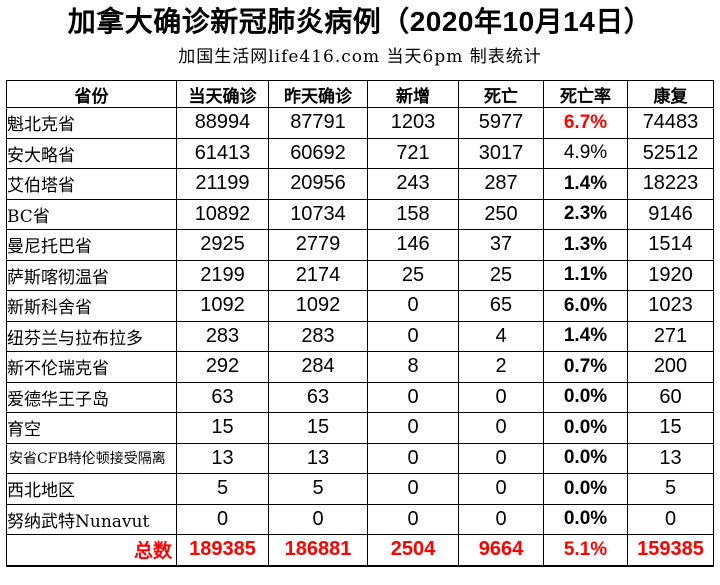 The image size is (720, 585). Describe the element at coordinates (501, 336) in the screenshot. I see `cell-deaths: 4` at that location.